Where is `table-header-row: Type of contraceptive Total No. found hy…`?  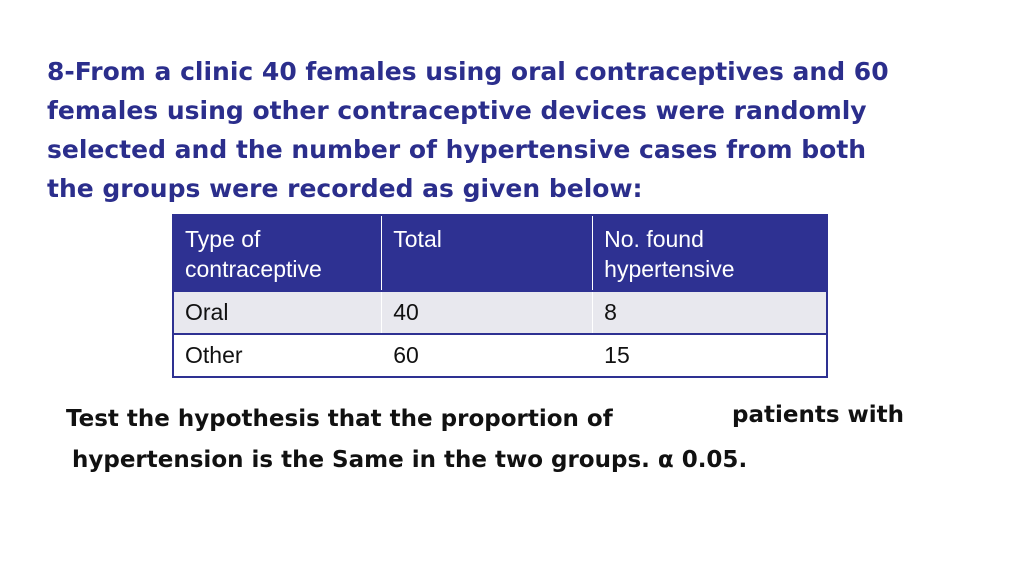 table-header-row: Type of contraceptive Total No. found hy… is located at coordinates (500, 253).